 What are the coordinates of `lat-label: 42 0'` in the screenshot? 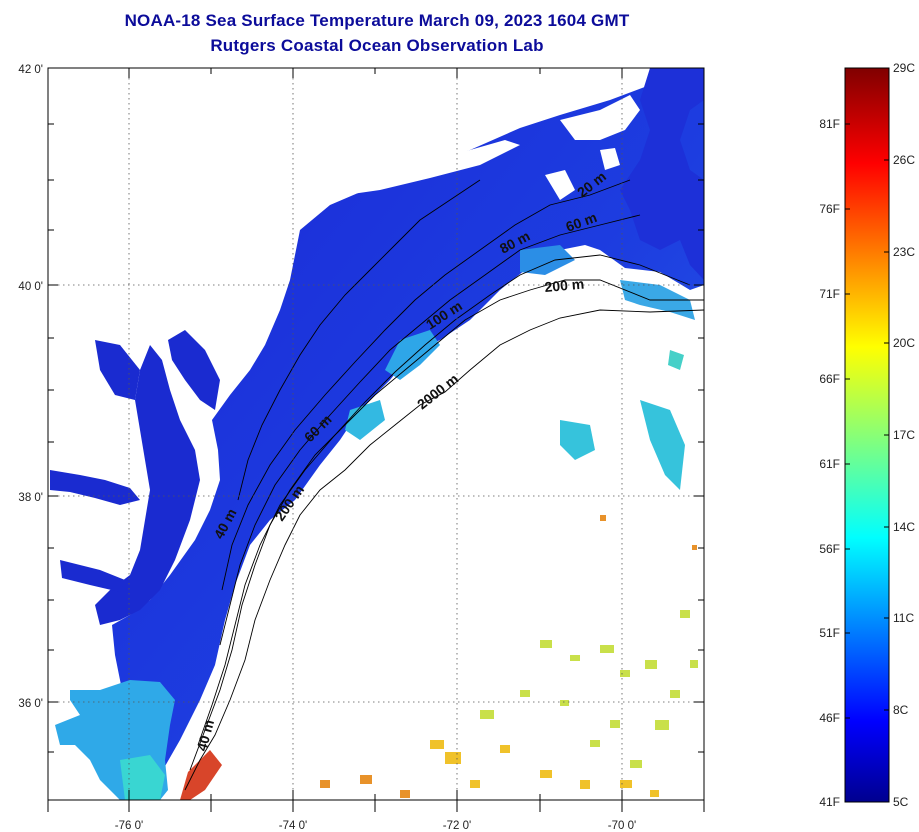 It's located at (30, 70).